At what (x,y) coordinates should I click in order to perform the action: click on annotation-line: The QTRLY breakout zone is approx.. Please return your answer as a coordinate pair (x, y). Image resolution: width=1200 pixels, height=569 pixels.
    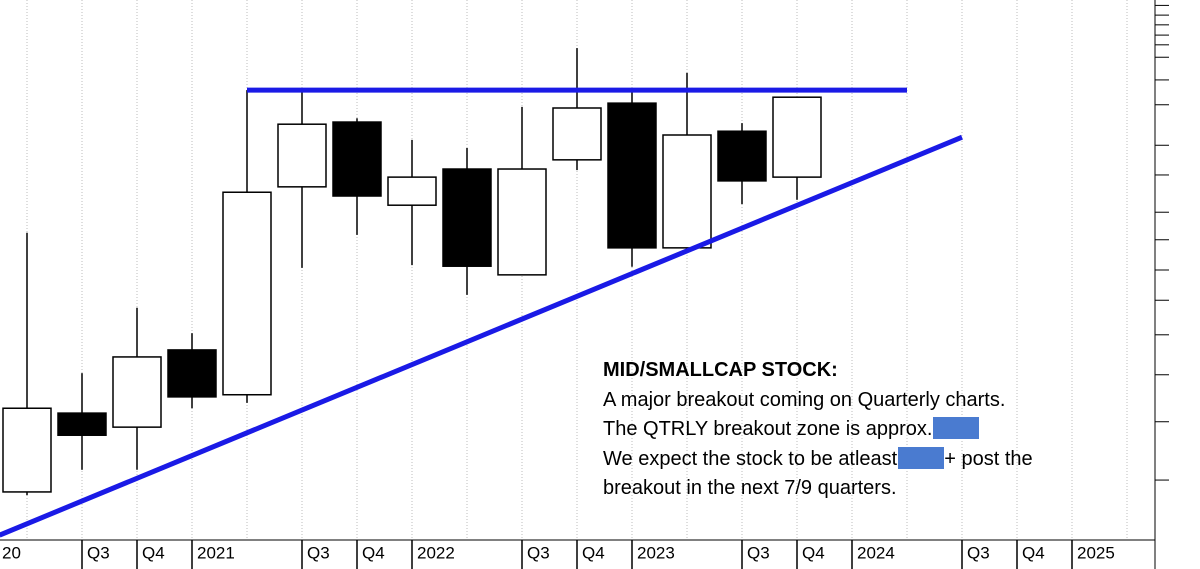
    Looking at the image, I should click on (818, 430).